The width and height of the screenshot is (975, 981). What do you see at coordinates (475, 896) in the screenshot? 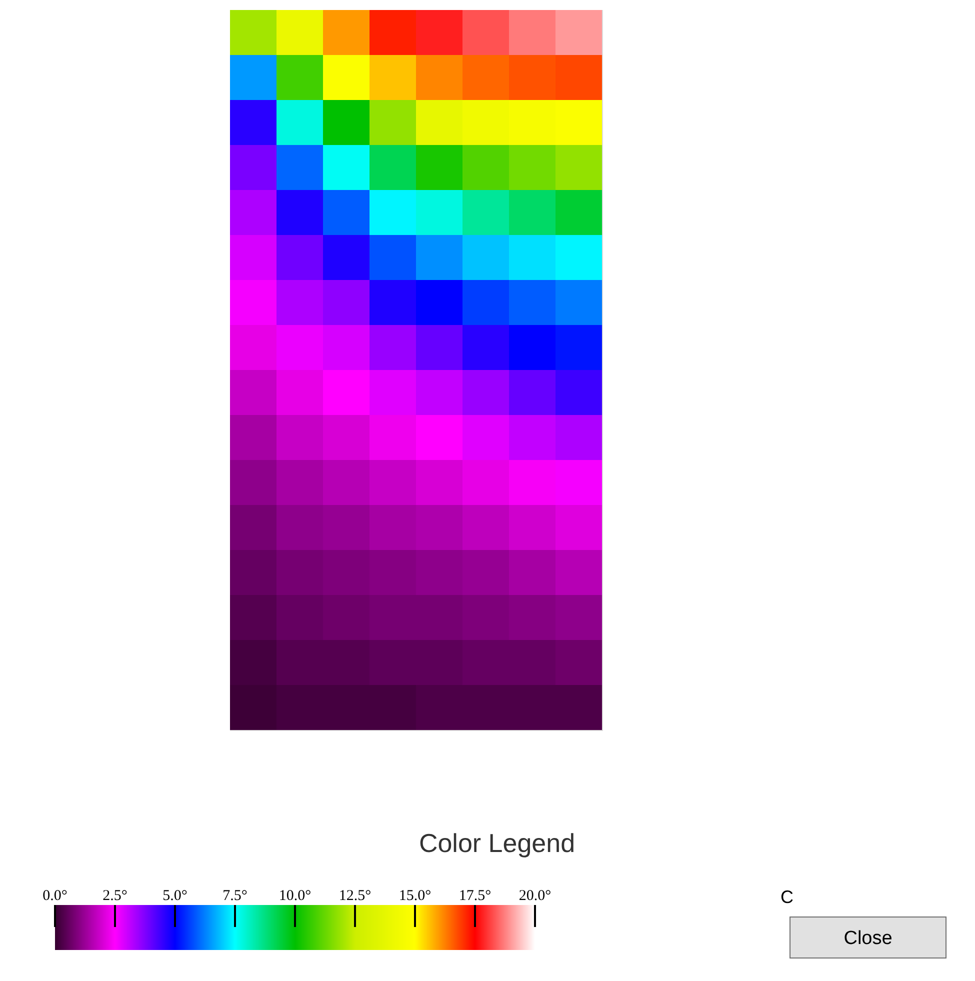
I see `color-bar-label: 17.5°` at bounding box center [475, 896].